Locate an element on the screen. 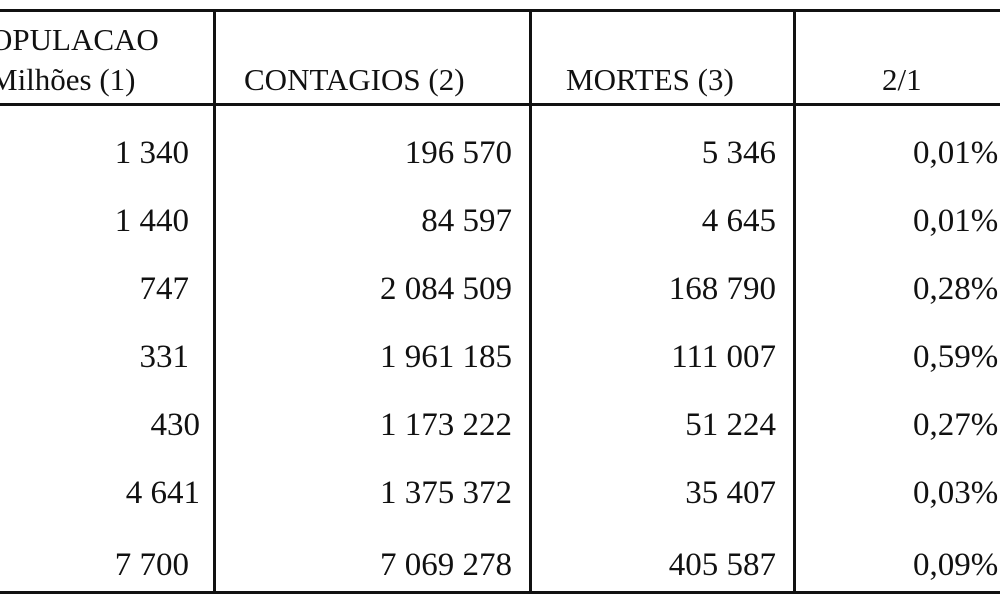 This screenshot has height=600, width=1000. cell-ratio: 0,59% is located at coordinates (956, 357).